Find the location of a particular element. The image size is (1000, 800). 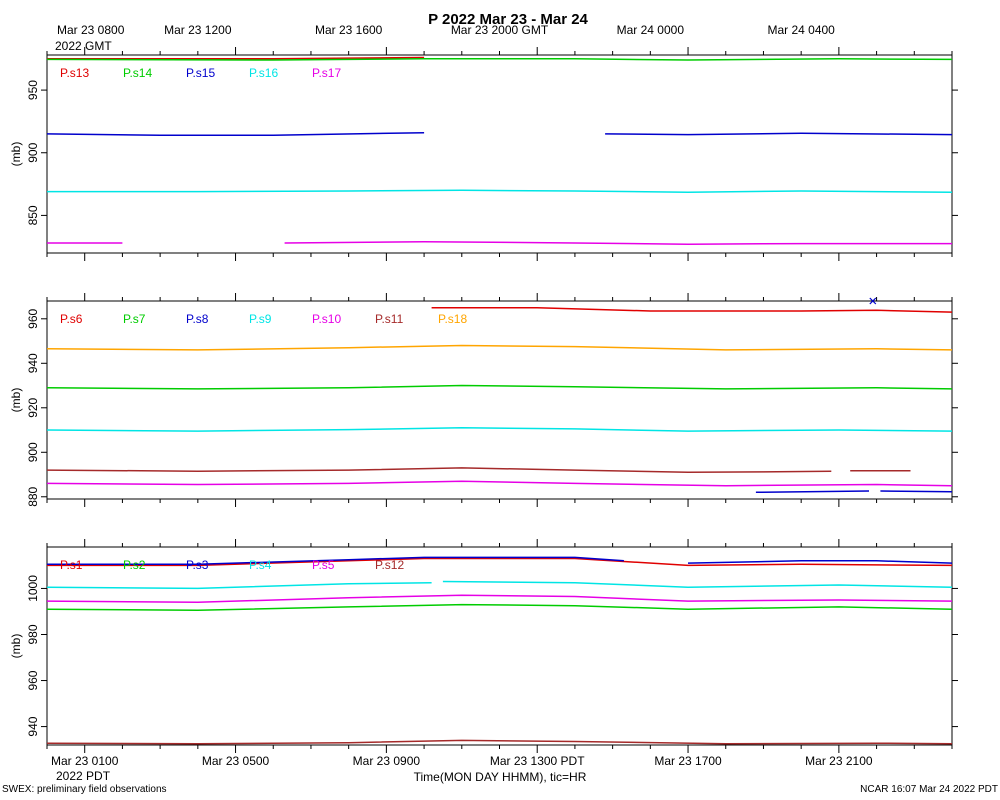

series-P.s4 is located at coordinates (499, 585).